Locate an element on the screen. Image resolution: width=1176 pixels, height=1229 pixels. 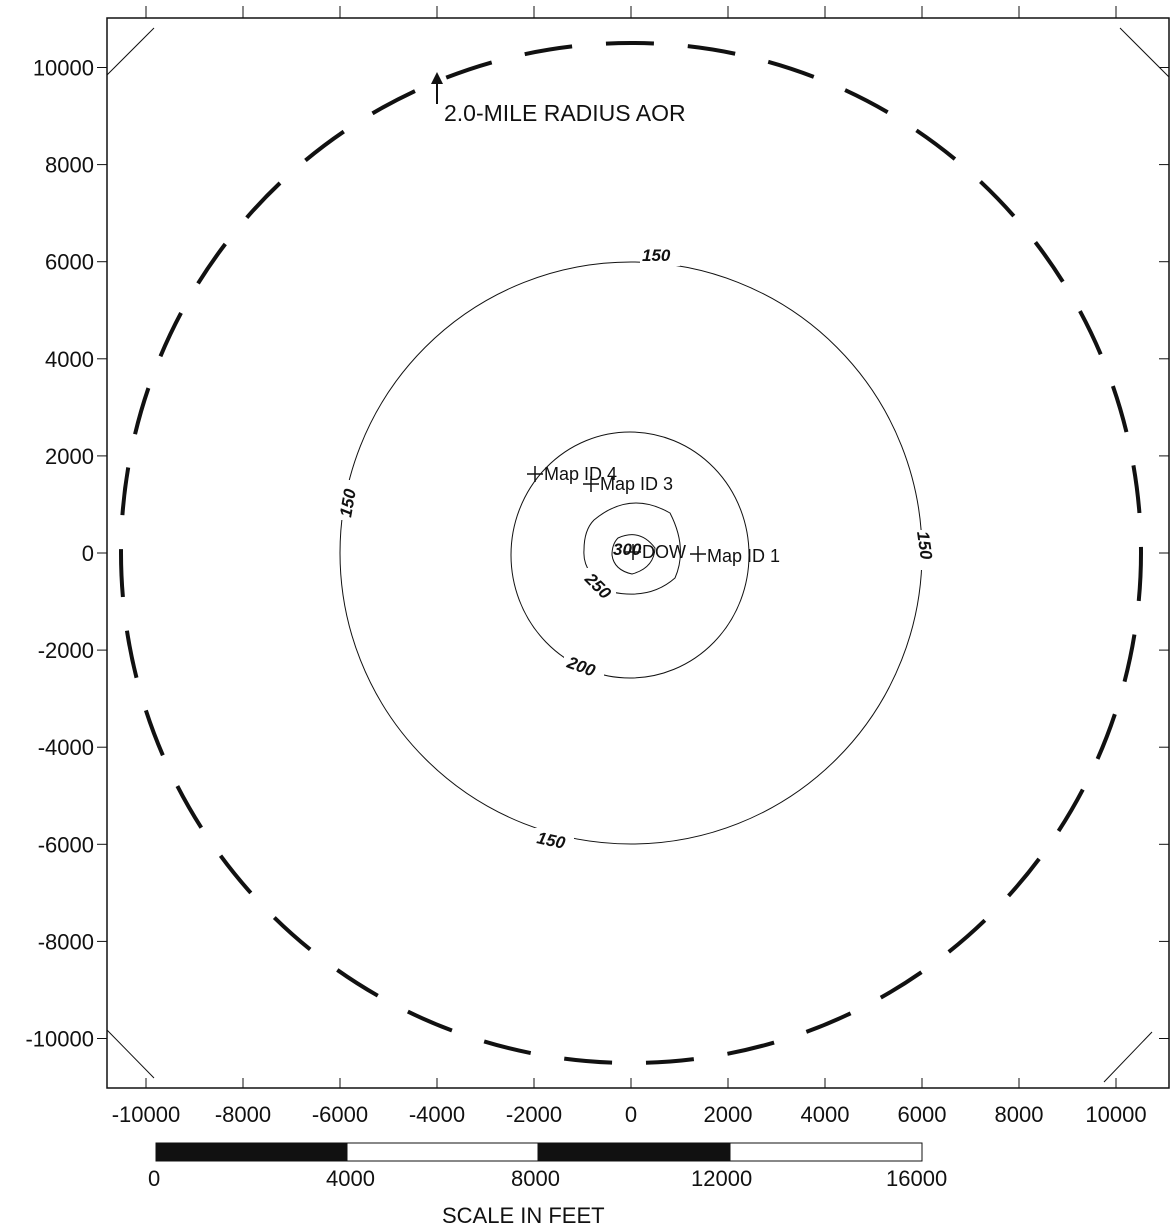
corner-diagonal-tl is located at coordinates (130, 51).